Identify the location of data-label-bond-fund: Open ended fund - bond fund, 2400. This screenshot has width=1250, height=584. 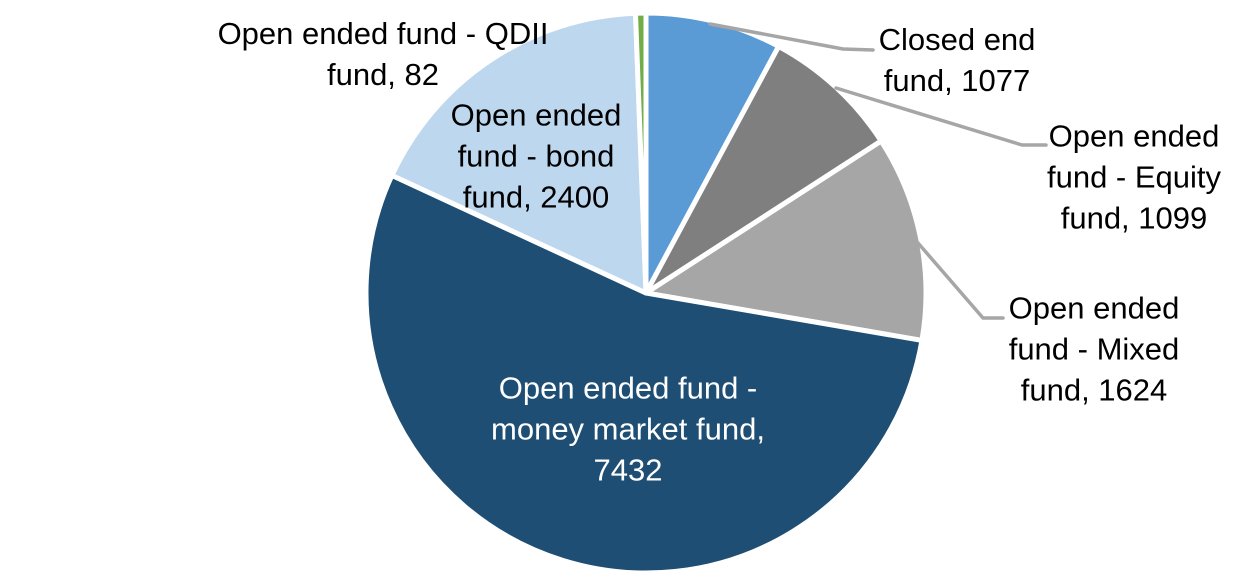
(536, 156).